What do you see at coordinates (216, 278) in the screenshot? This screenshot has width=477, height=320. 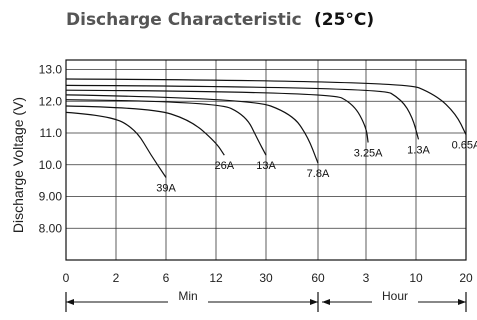 I see `x-tick-label: 12` at bounding box center [216, 278].